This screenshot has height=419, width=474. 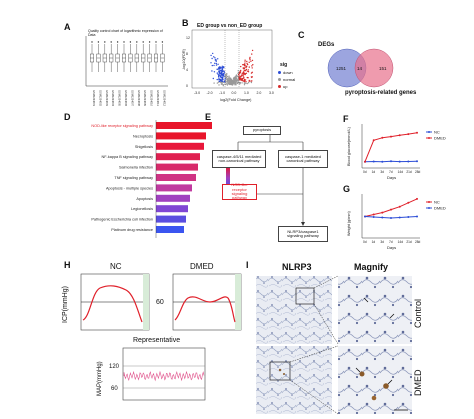 I want to click on i-dmed-magnify-image, so click(x=375, y=380).